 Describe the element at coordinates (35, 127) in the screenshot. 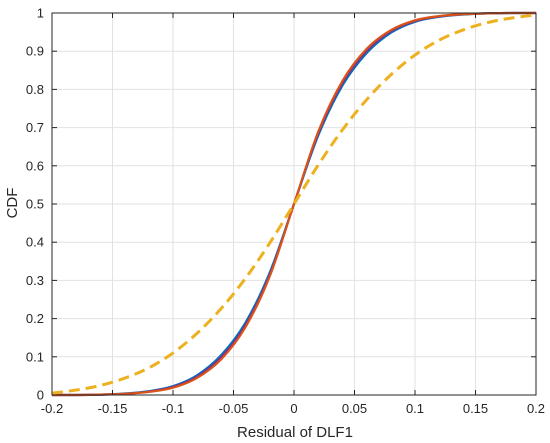

I see `y-tick-label: 0.7` at that location.